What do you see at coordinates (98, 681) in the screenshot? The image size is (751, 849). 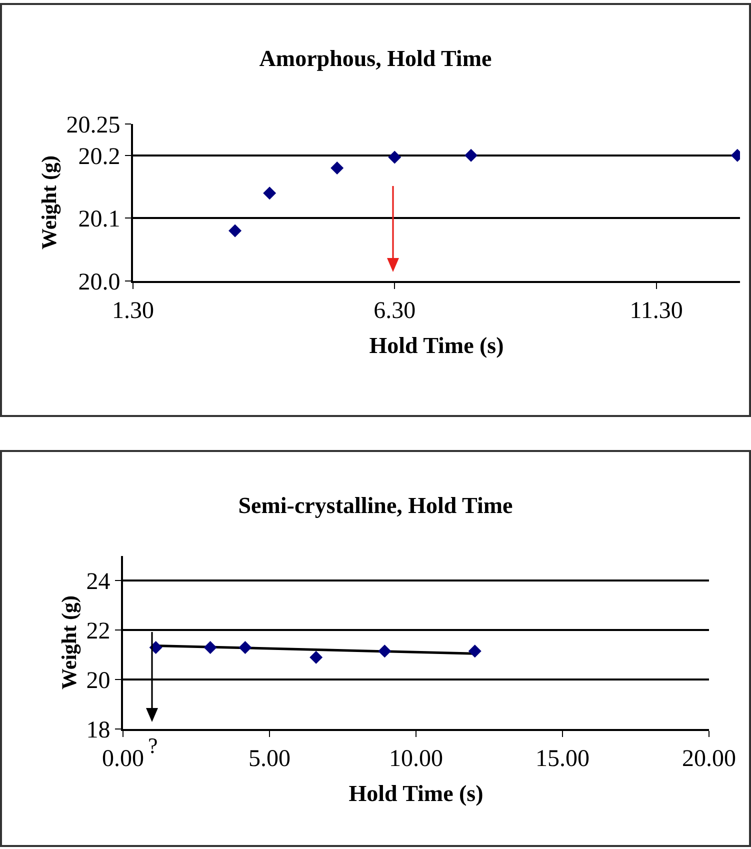 I see `y-tick-label: 20` at bounding box center [98, 681].